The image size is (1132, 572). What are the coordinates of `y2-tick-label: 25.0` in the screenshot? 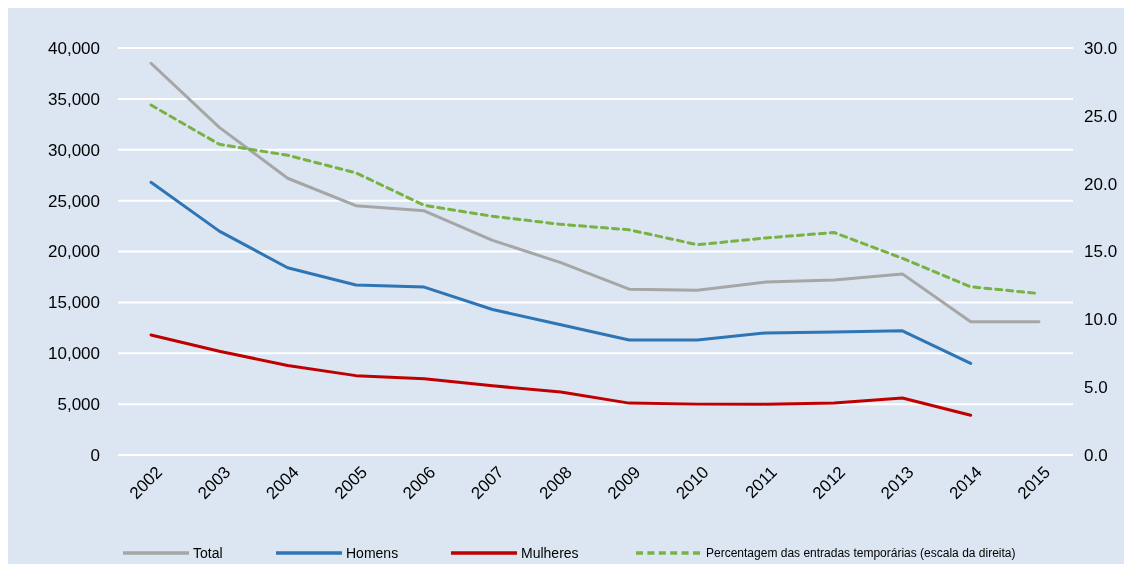 It's located at (1101, 116).